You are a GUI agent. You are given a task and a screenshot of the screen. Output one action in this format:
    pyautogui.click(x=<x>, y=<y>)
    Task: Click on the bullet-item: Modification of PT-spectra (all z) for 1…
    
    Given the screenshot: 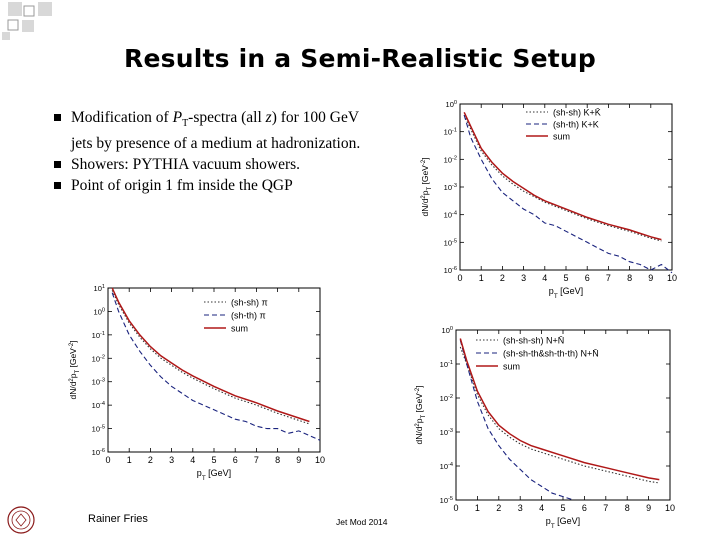 What is the action you would take?
    pyautogui.click(x=215, y=131)
    